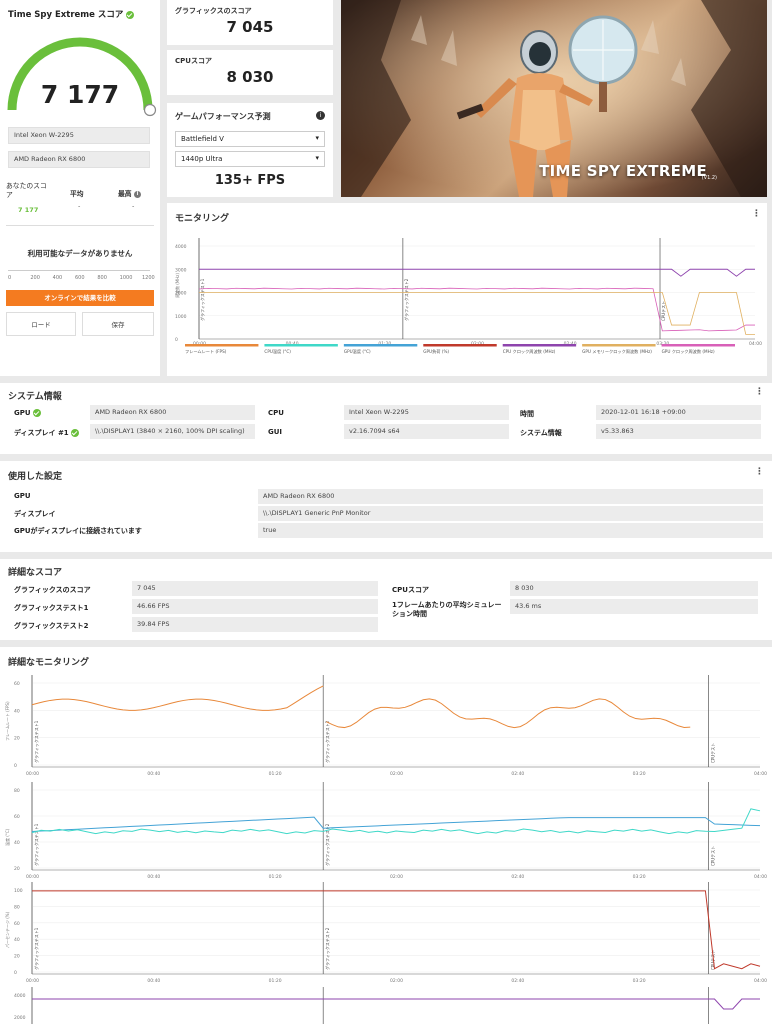 The image size is (772, 1024). I want to click on score-card-title: Time Spy Extreme スコア, so click(71, 14).